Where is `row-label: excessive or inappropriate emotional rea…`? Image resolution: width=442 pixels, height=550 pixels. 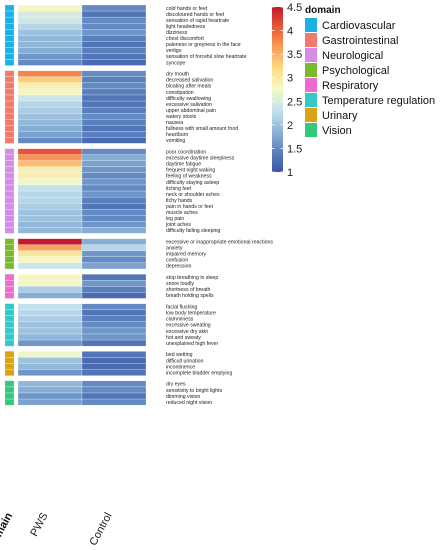
row-label: excessive or inappropriate emotional rea… is located at coordinates (219, 243).